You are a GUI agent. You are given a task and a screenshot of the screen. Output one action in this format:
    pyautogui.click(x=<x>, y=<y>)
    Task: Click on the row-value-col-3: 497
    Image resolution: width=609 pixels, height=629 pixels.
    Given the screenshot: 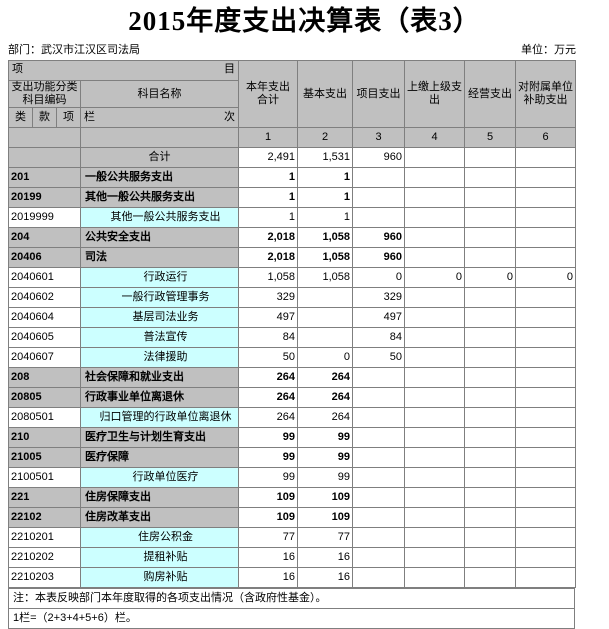 What is the action you would take?
    pyautogui.click(x=378, y=317)
    